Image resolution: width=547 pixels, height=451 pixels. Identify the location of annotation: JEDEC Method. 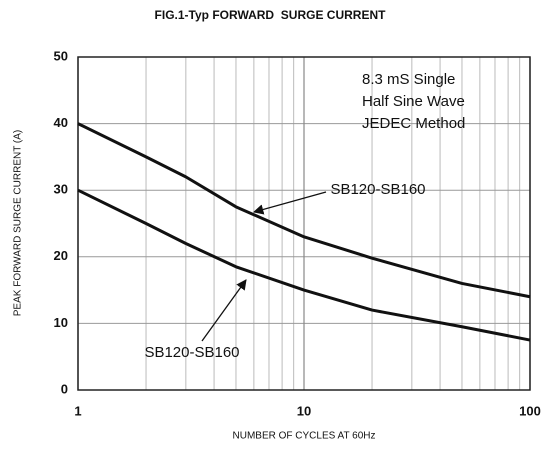
(413, 123).